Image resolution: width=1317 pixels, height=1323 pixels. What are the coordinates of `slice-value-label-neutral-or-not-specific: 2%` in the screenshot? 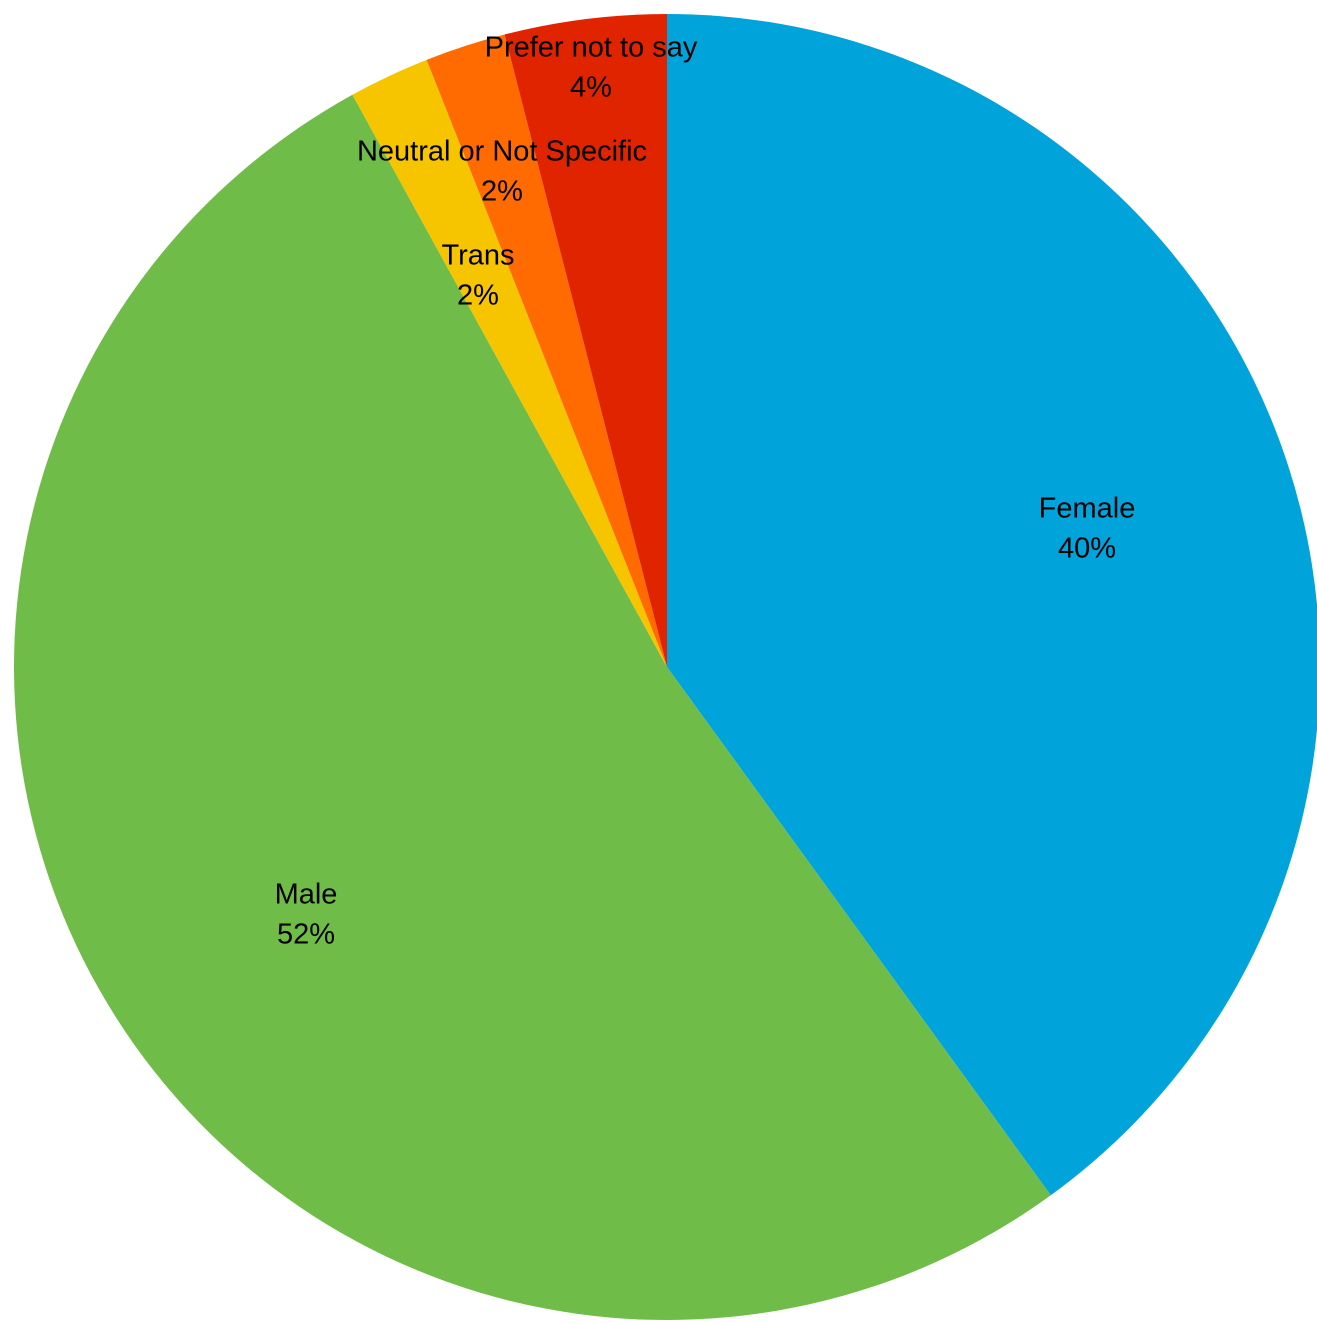 It's located at (502, 192).